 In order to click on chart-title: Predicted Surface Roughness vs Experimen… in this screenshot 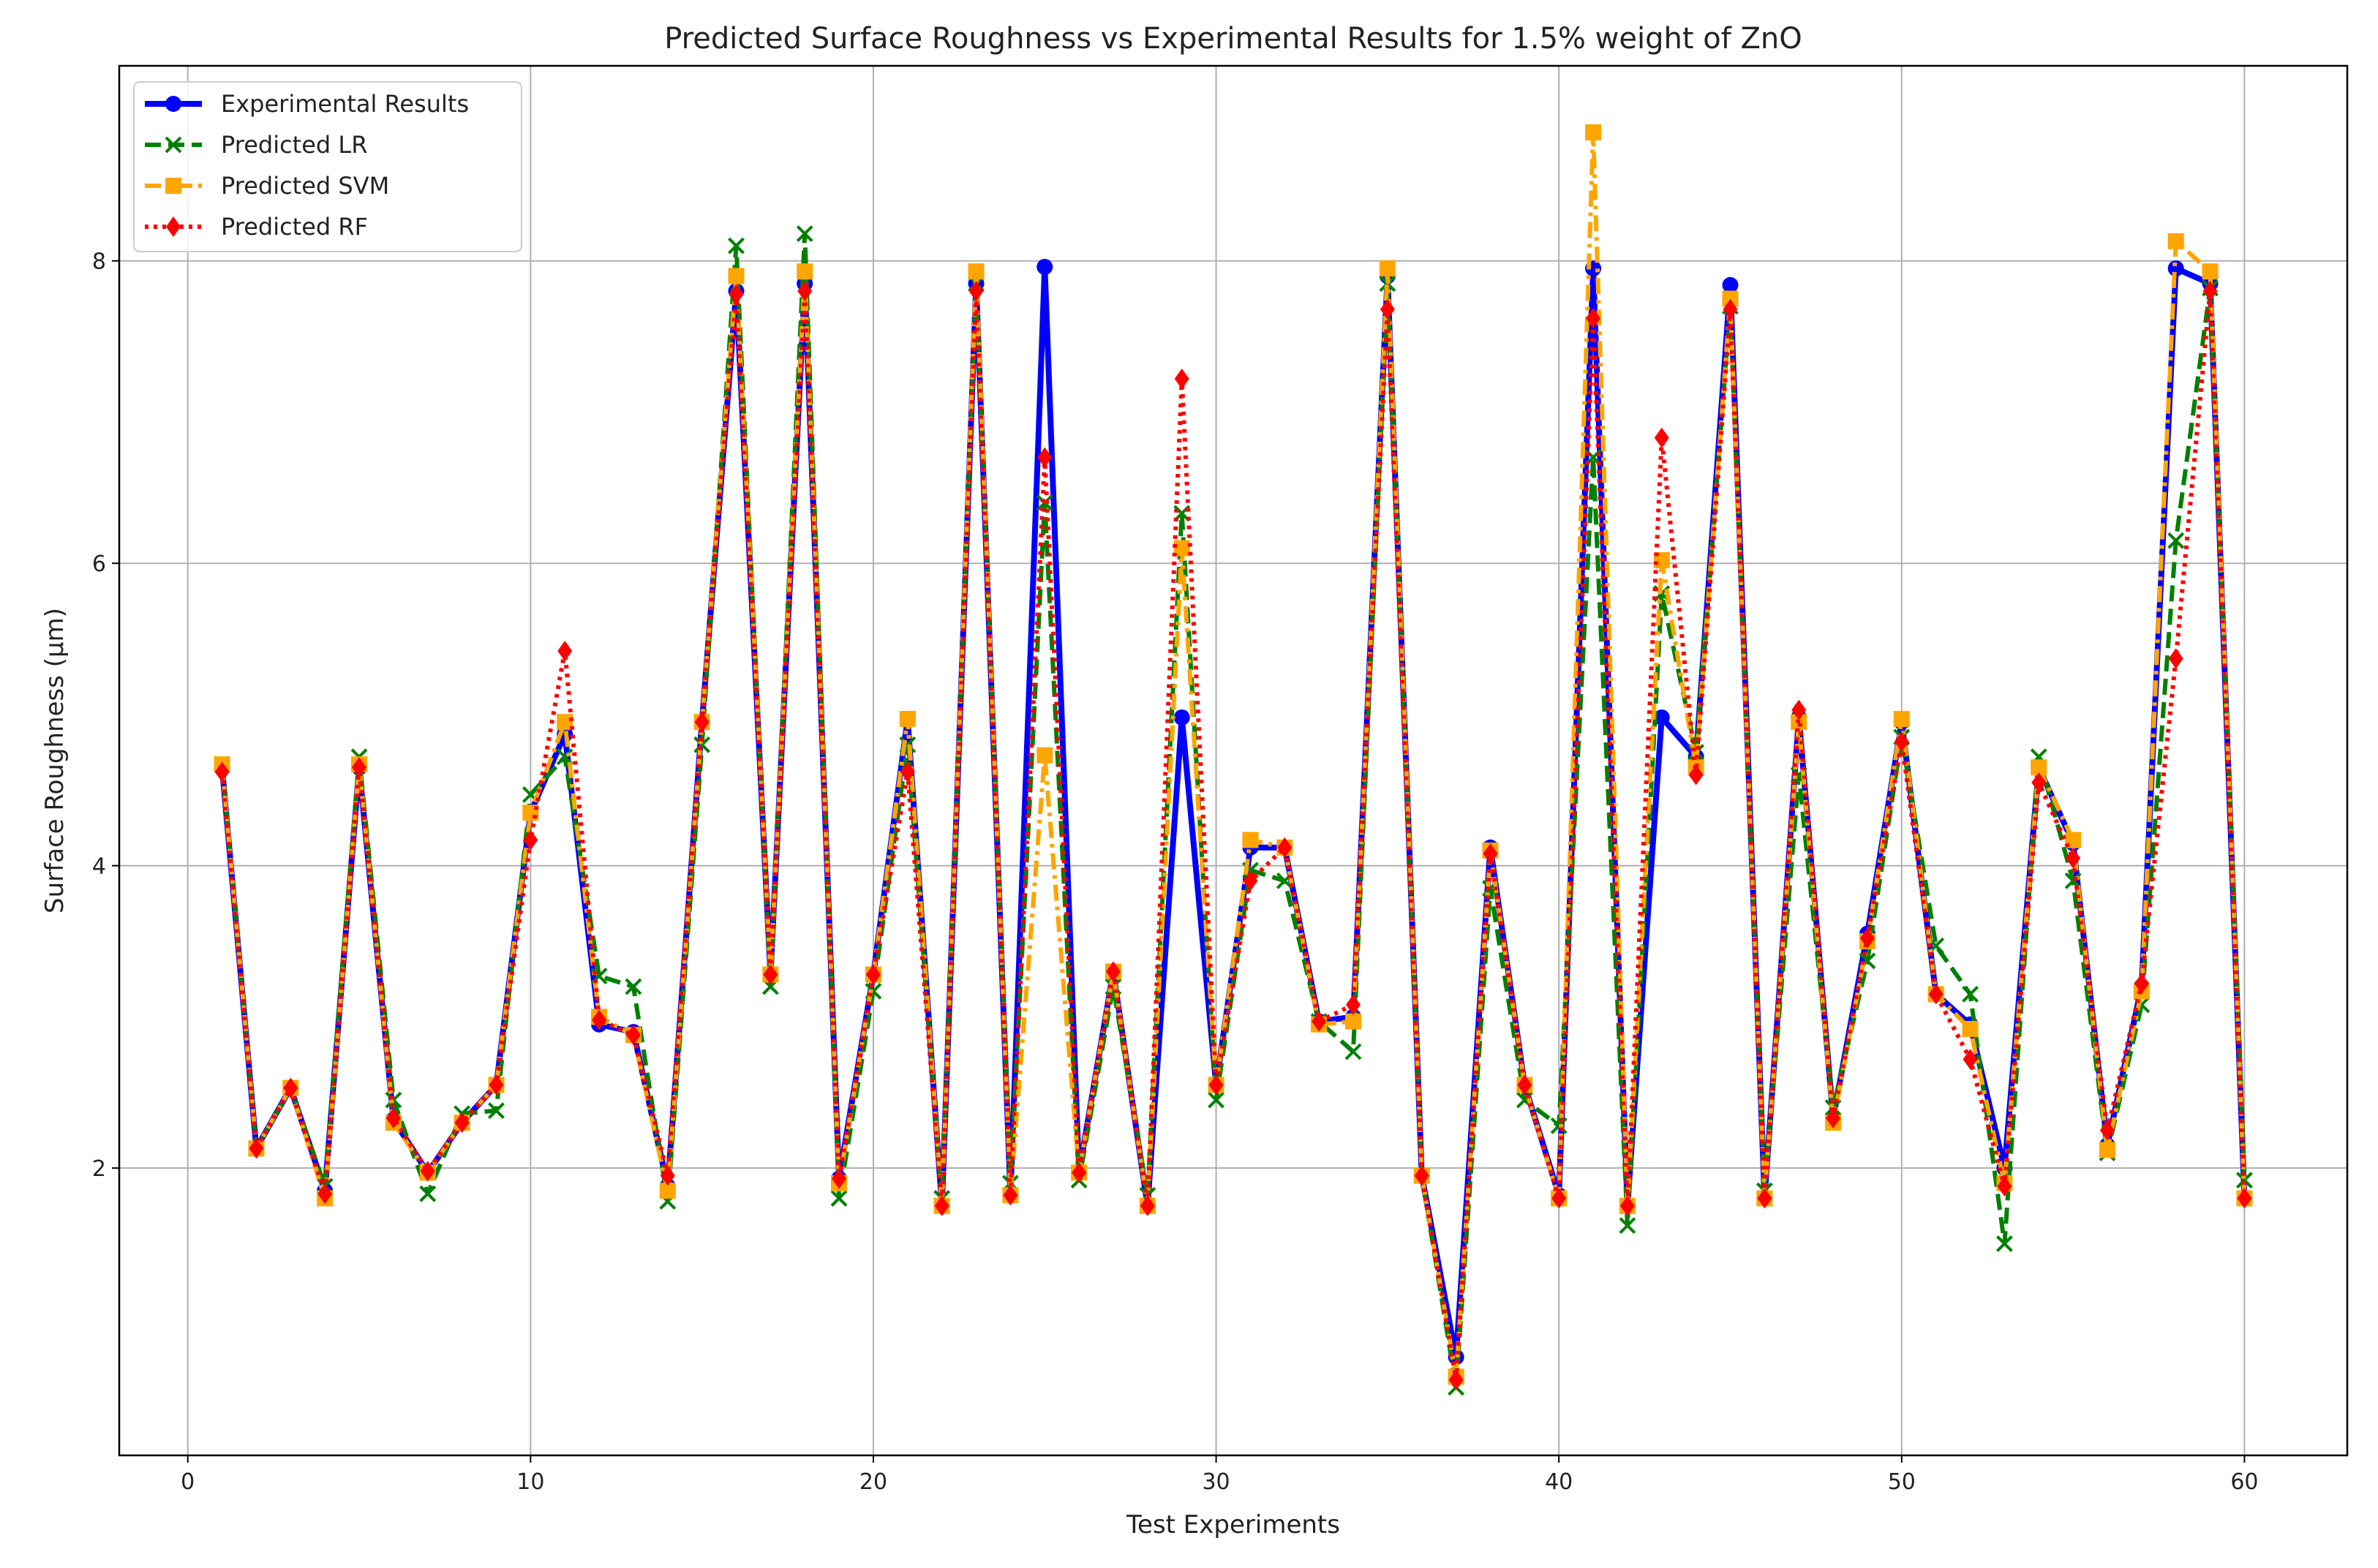, I will do `click(1233, 39)`.